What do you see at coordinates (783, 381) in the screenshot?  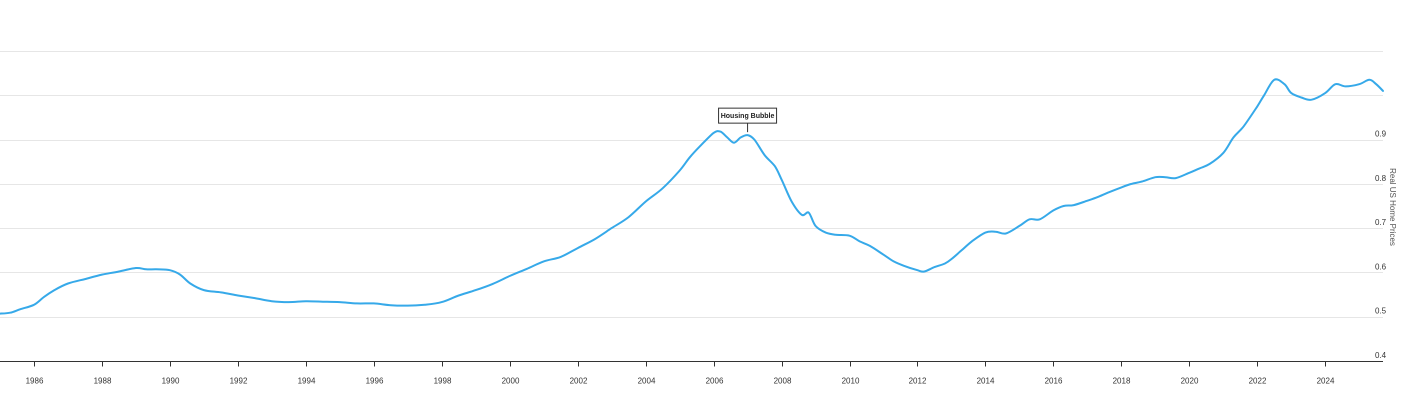 I see `x-tick-label: 2008` at bounding box center [783, 381].